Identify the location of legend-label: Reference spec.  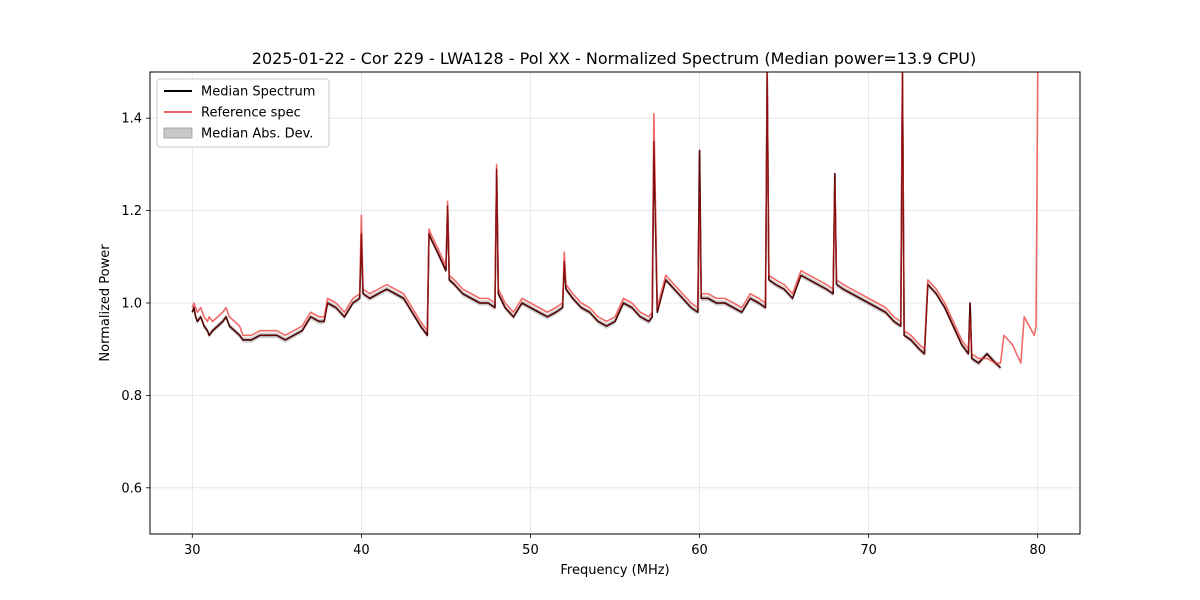
(251, 113).